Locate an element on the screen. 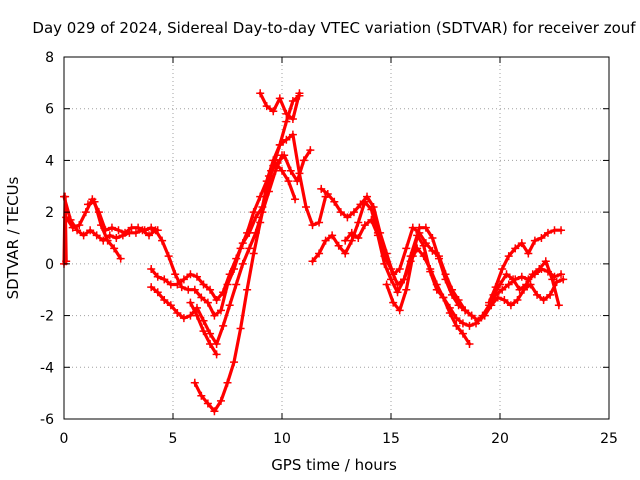 The height and width of the screenshot is (480, 640). y-tick-label: 2 is located at coordinates (49, 213).